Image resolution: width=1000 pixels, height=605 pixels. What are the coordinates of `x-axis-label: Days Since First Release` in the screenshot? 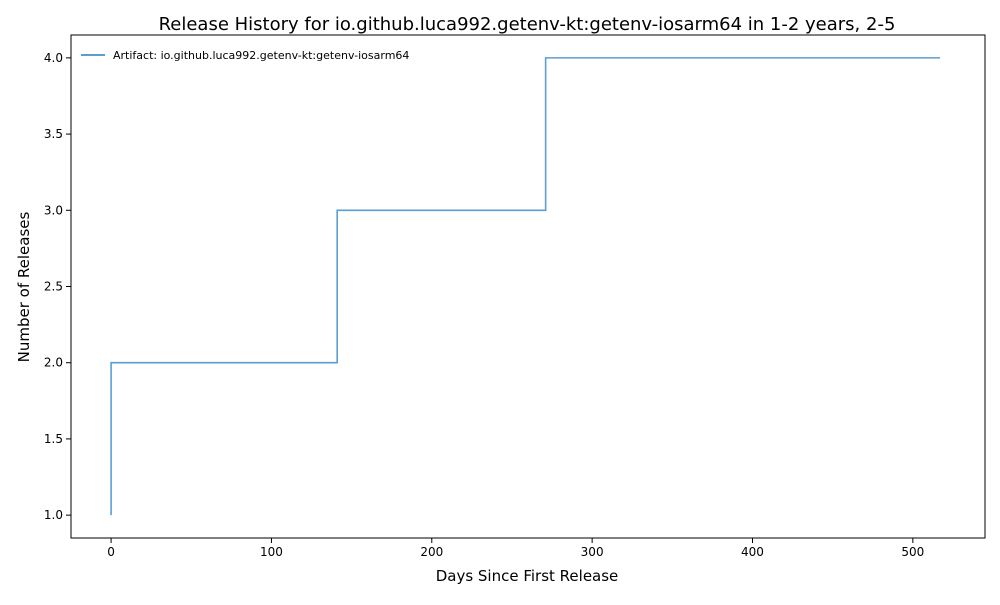 It's located at (527, 576).